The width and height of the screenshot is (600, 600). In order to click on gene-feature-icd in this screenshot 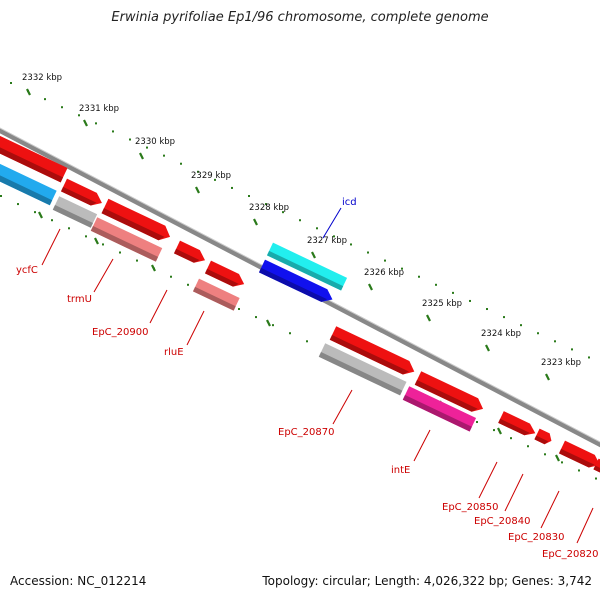, I will do `click(307, 266)`.